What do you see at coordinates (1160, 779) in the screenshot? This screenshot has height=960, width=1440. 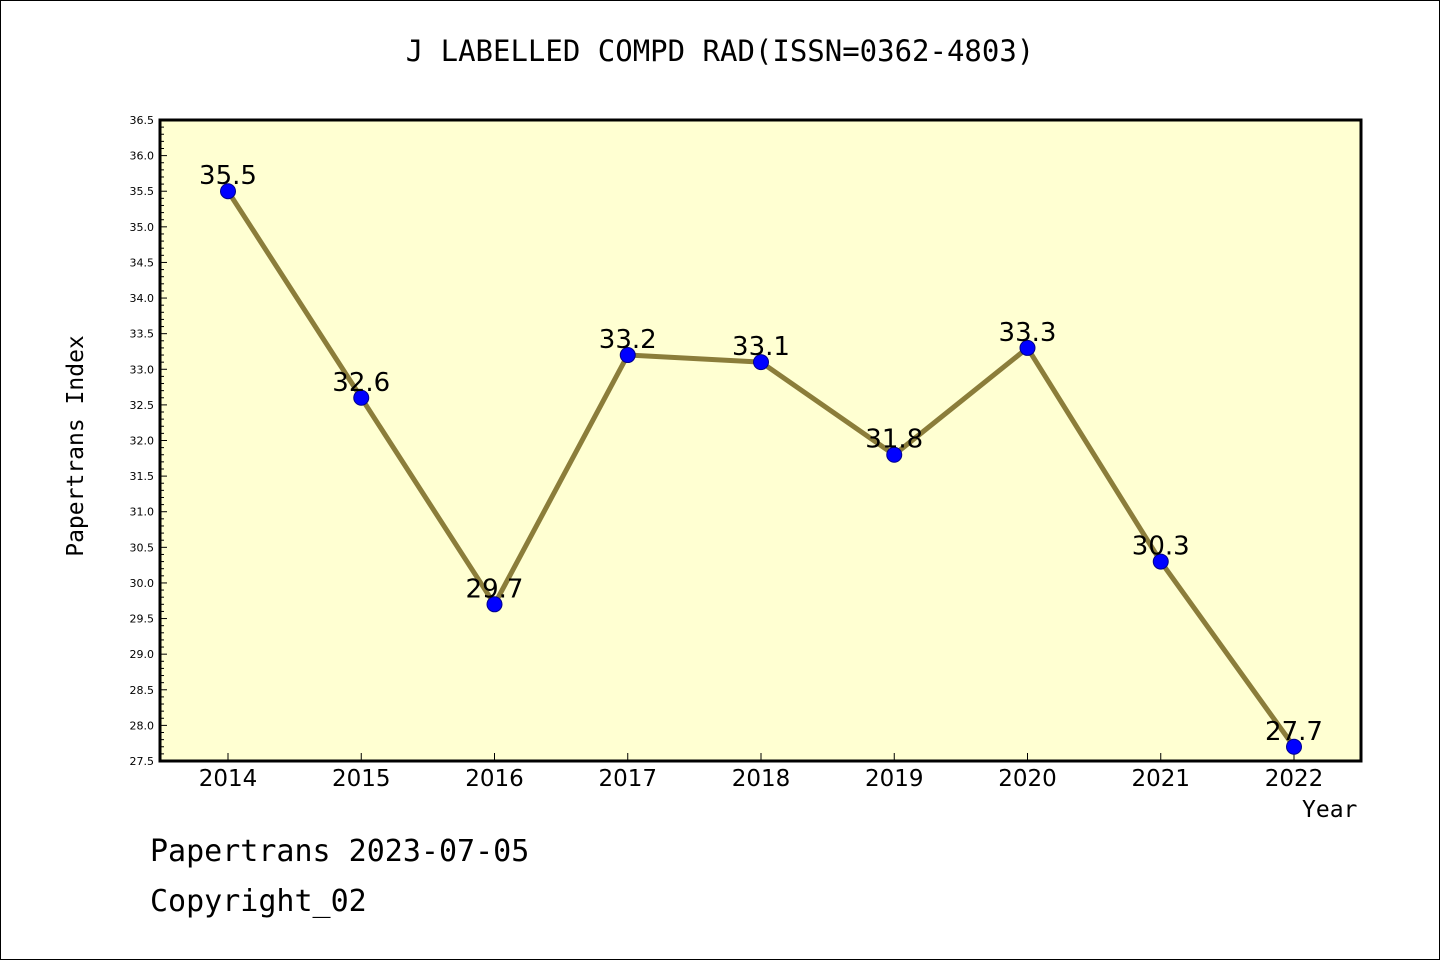 I see `x-tick-label: 2021` at bounding box center [1160, 779].